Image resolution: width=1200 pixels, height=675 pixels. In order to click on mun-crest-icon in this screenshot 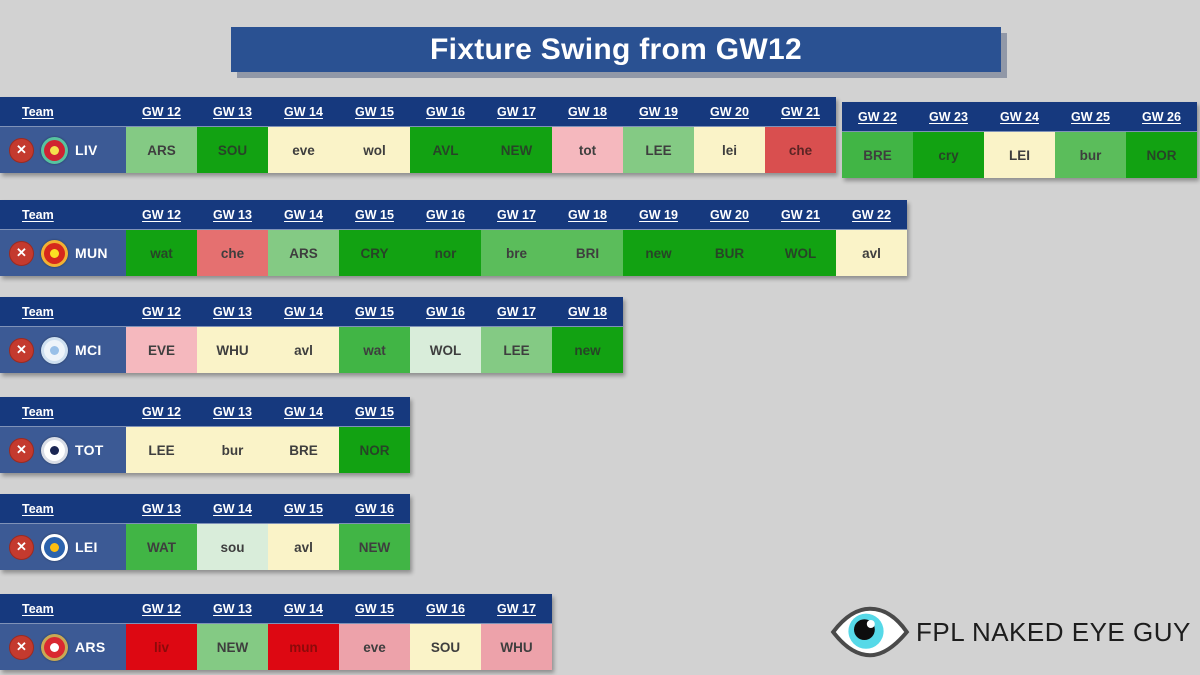, I will do `click(54, 253)`.